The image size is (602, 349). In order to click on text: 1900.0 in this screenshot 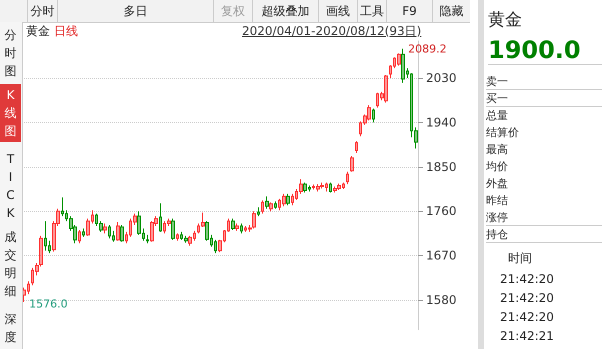, I will do `click(545, 50)`.